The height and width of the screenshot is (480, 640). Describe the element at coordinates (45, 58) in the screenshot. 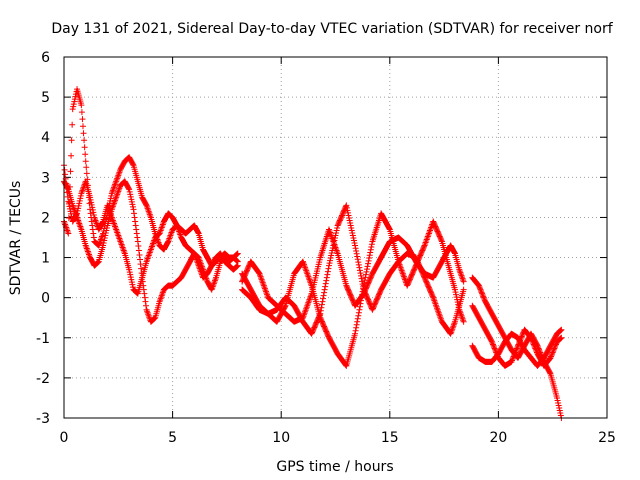

I see `y-tick-label: 6` at that location.